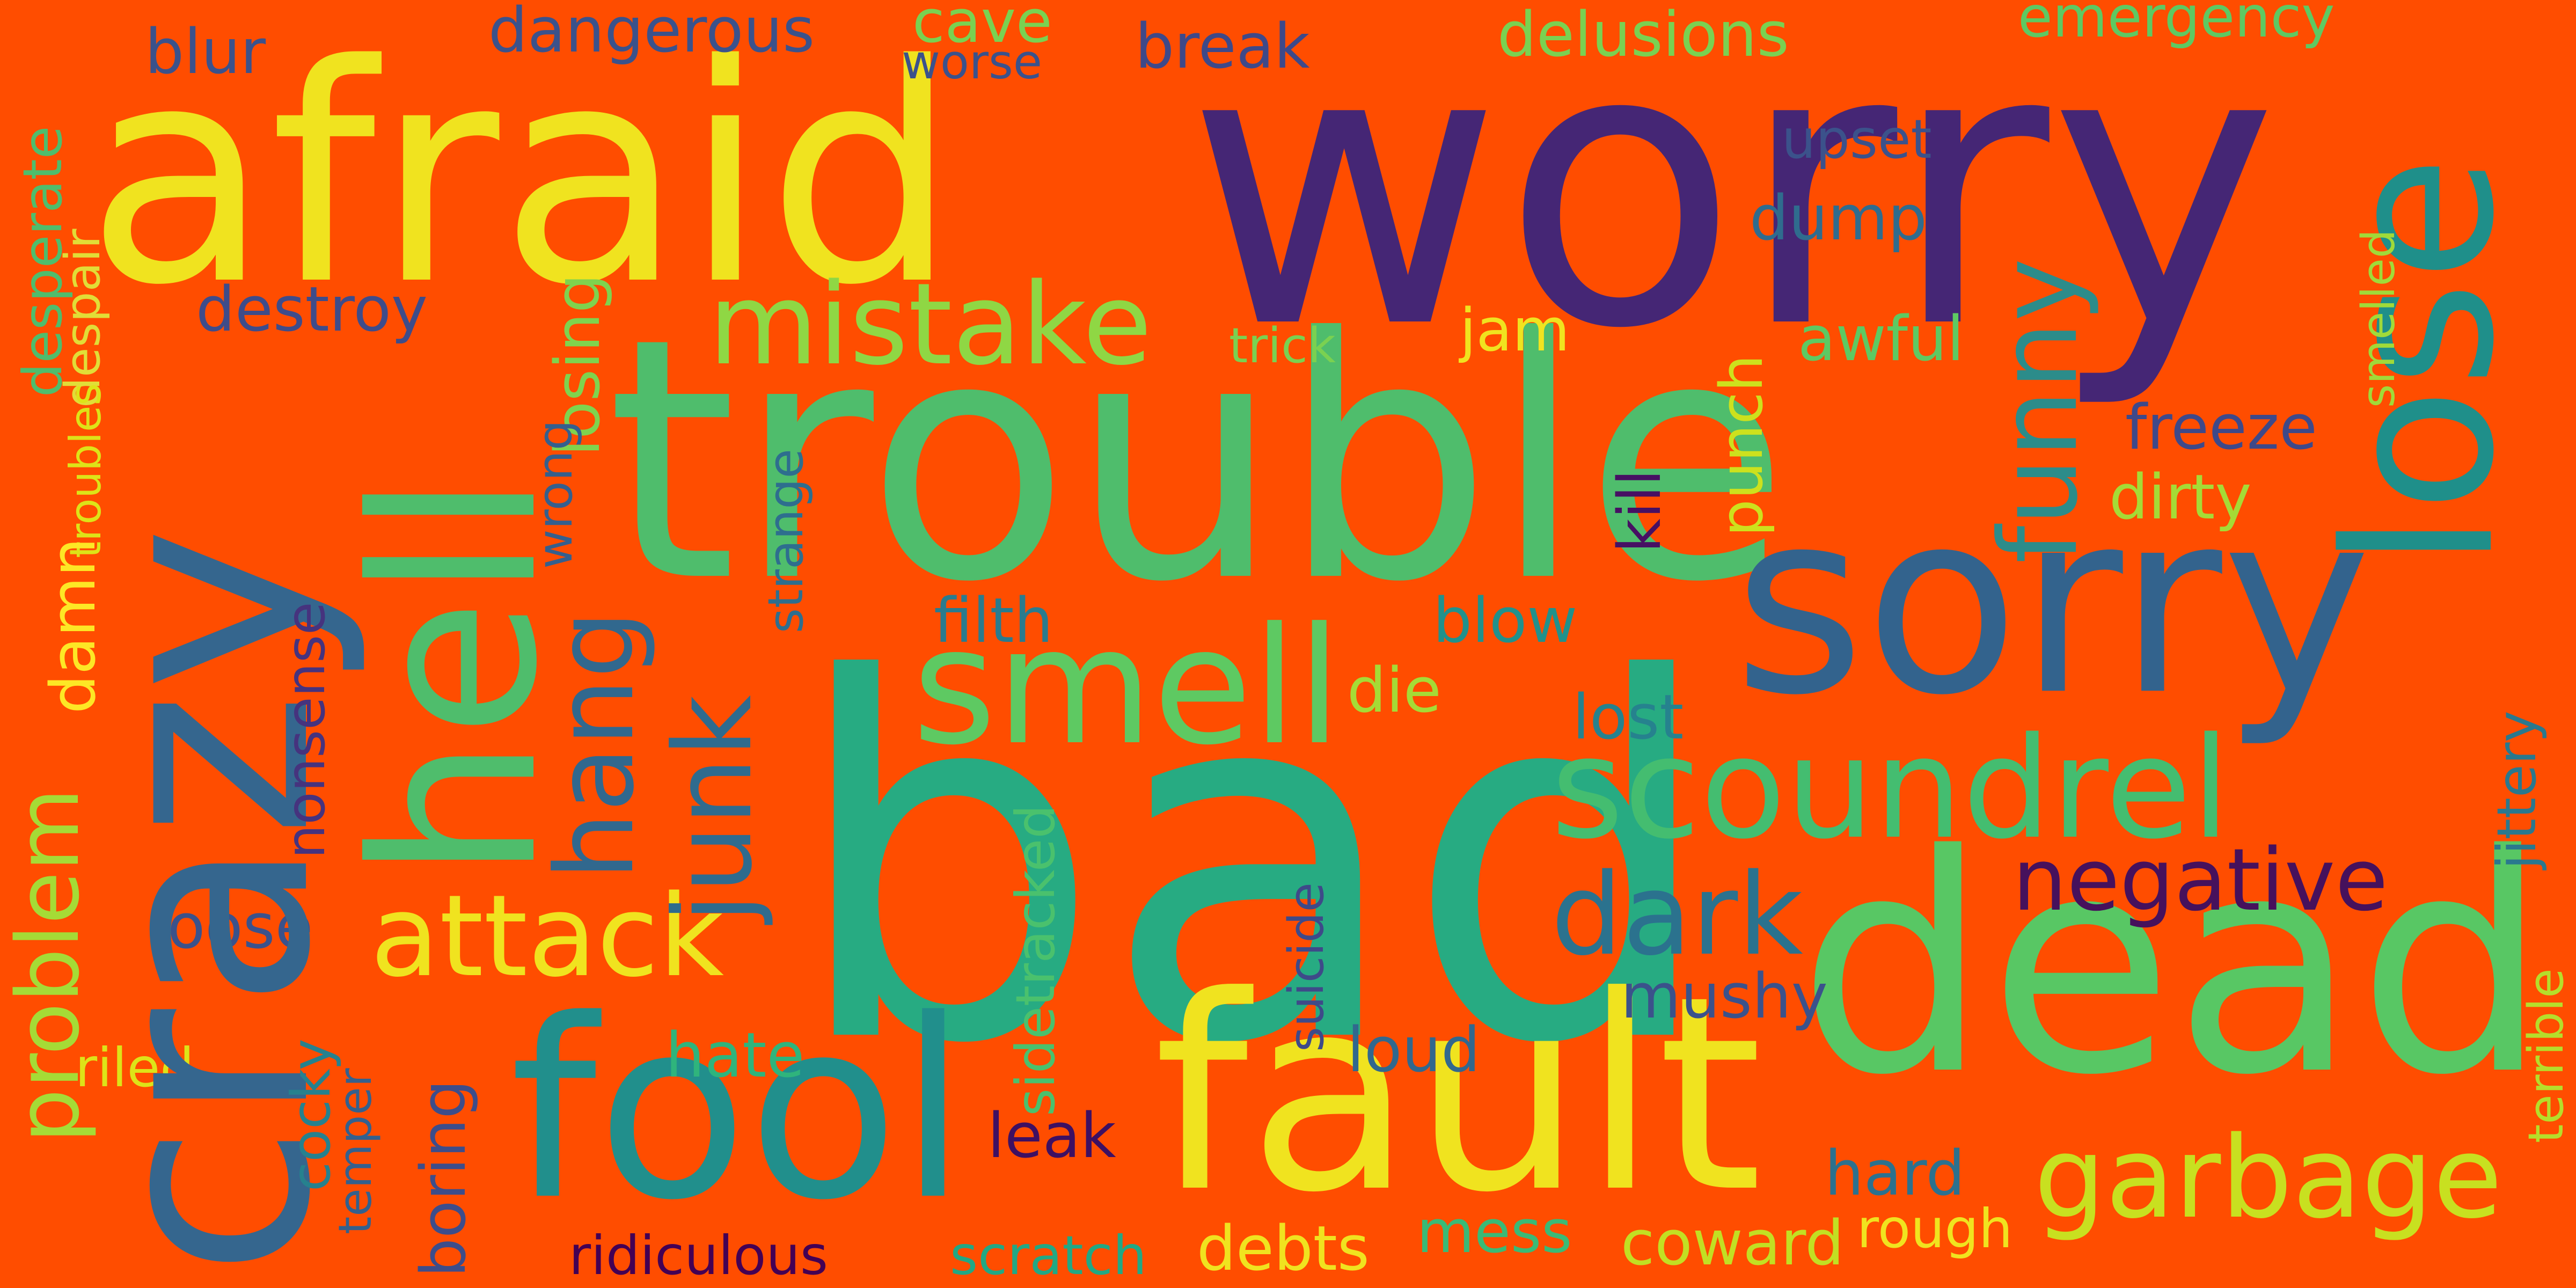 This screenshot has height=1288, width=2576. I want to click on word-sidetracked: sidetracked, so click(1035, 960).